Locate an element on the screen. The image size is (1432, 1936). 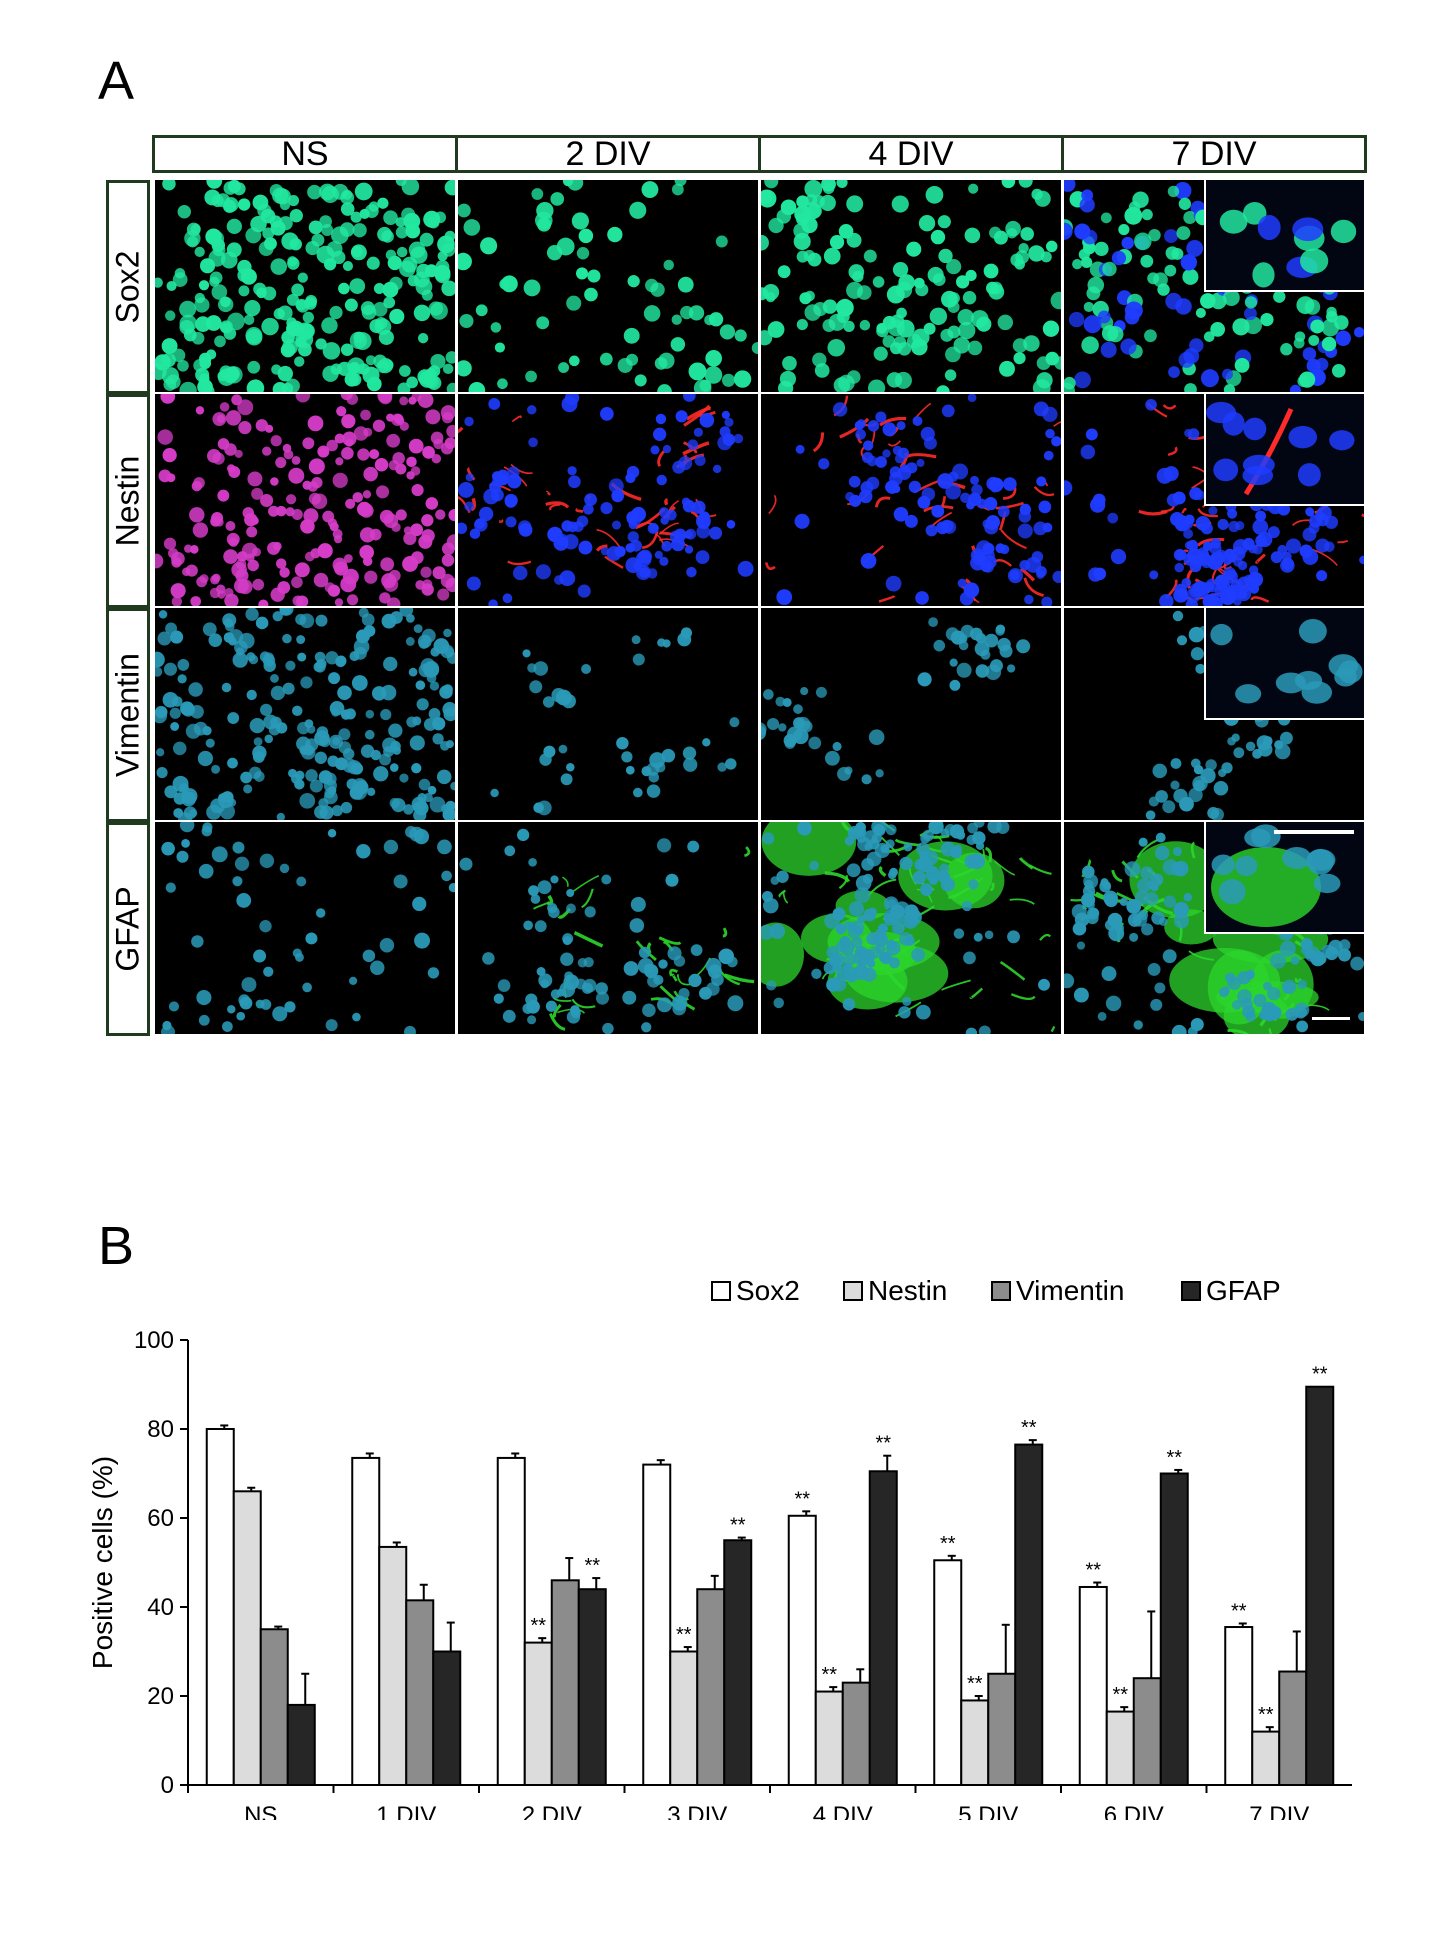
micrograph-gfap-ns is located at coordinates (305, 928).